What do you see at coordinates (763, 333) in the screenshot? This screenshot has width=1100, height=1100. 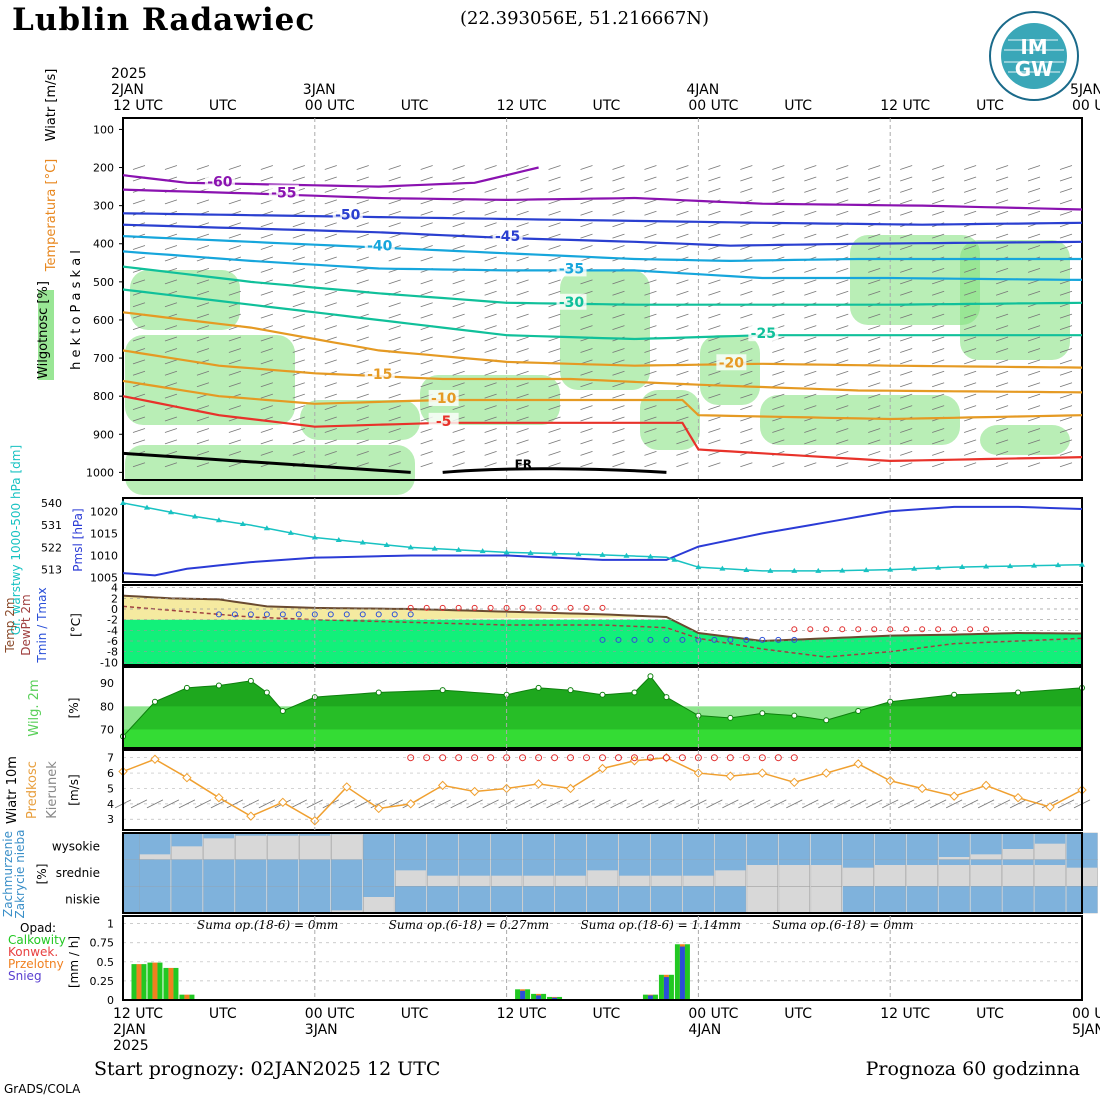 I see `isotherm-label-bg` at bounding box center [763, 333].